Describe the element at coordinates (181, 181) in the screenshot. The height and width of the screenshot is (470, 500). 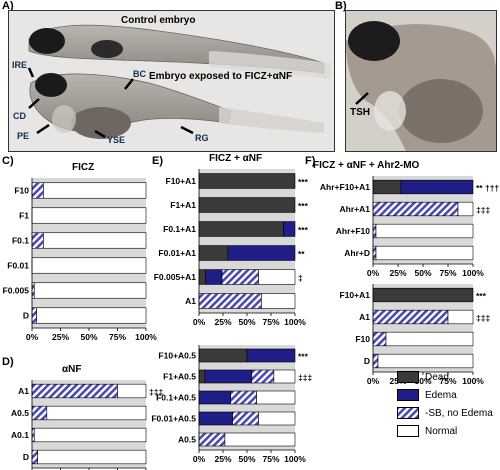
I see `category-label: F10+A1` at that location.